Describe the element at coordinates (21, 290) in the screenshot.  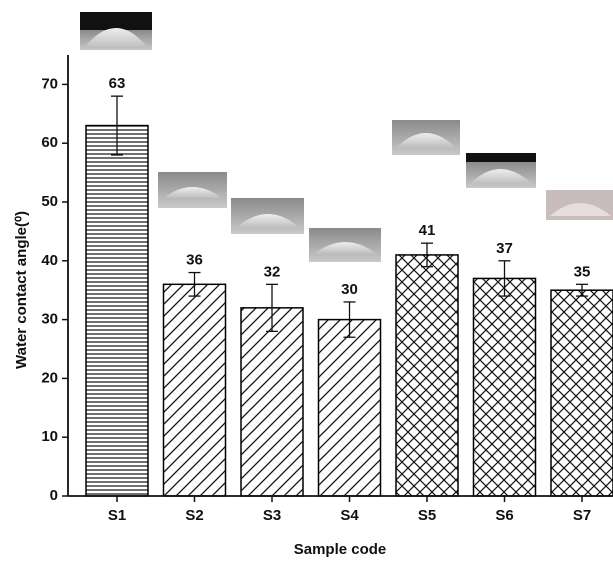
I see `y-axis-label: Water contact angle(⁰)` at that location.